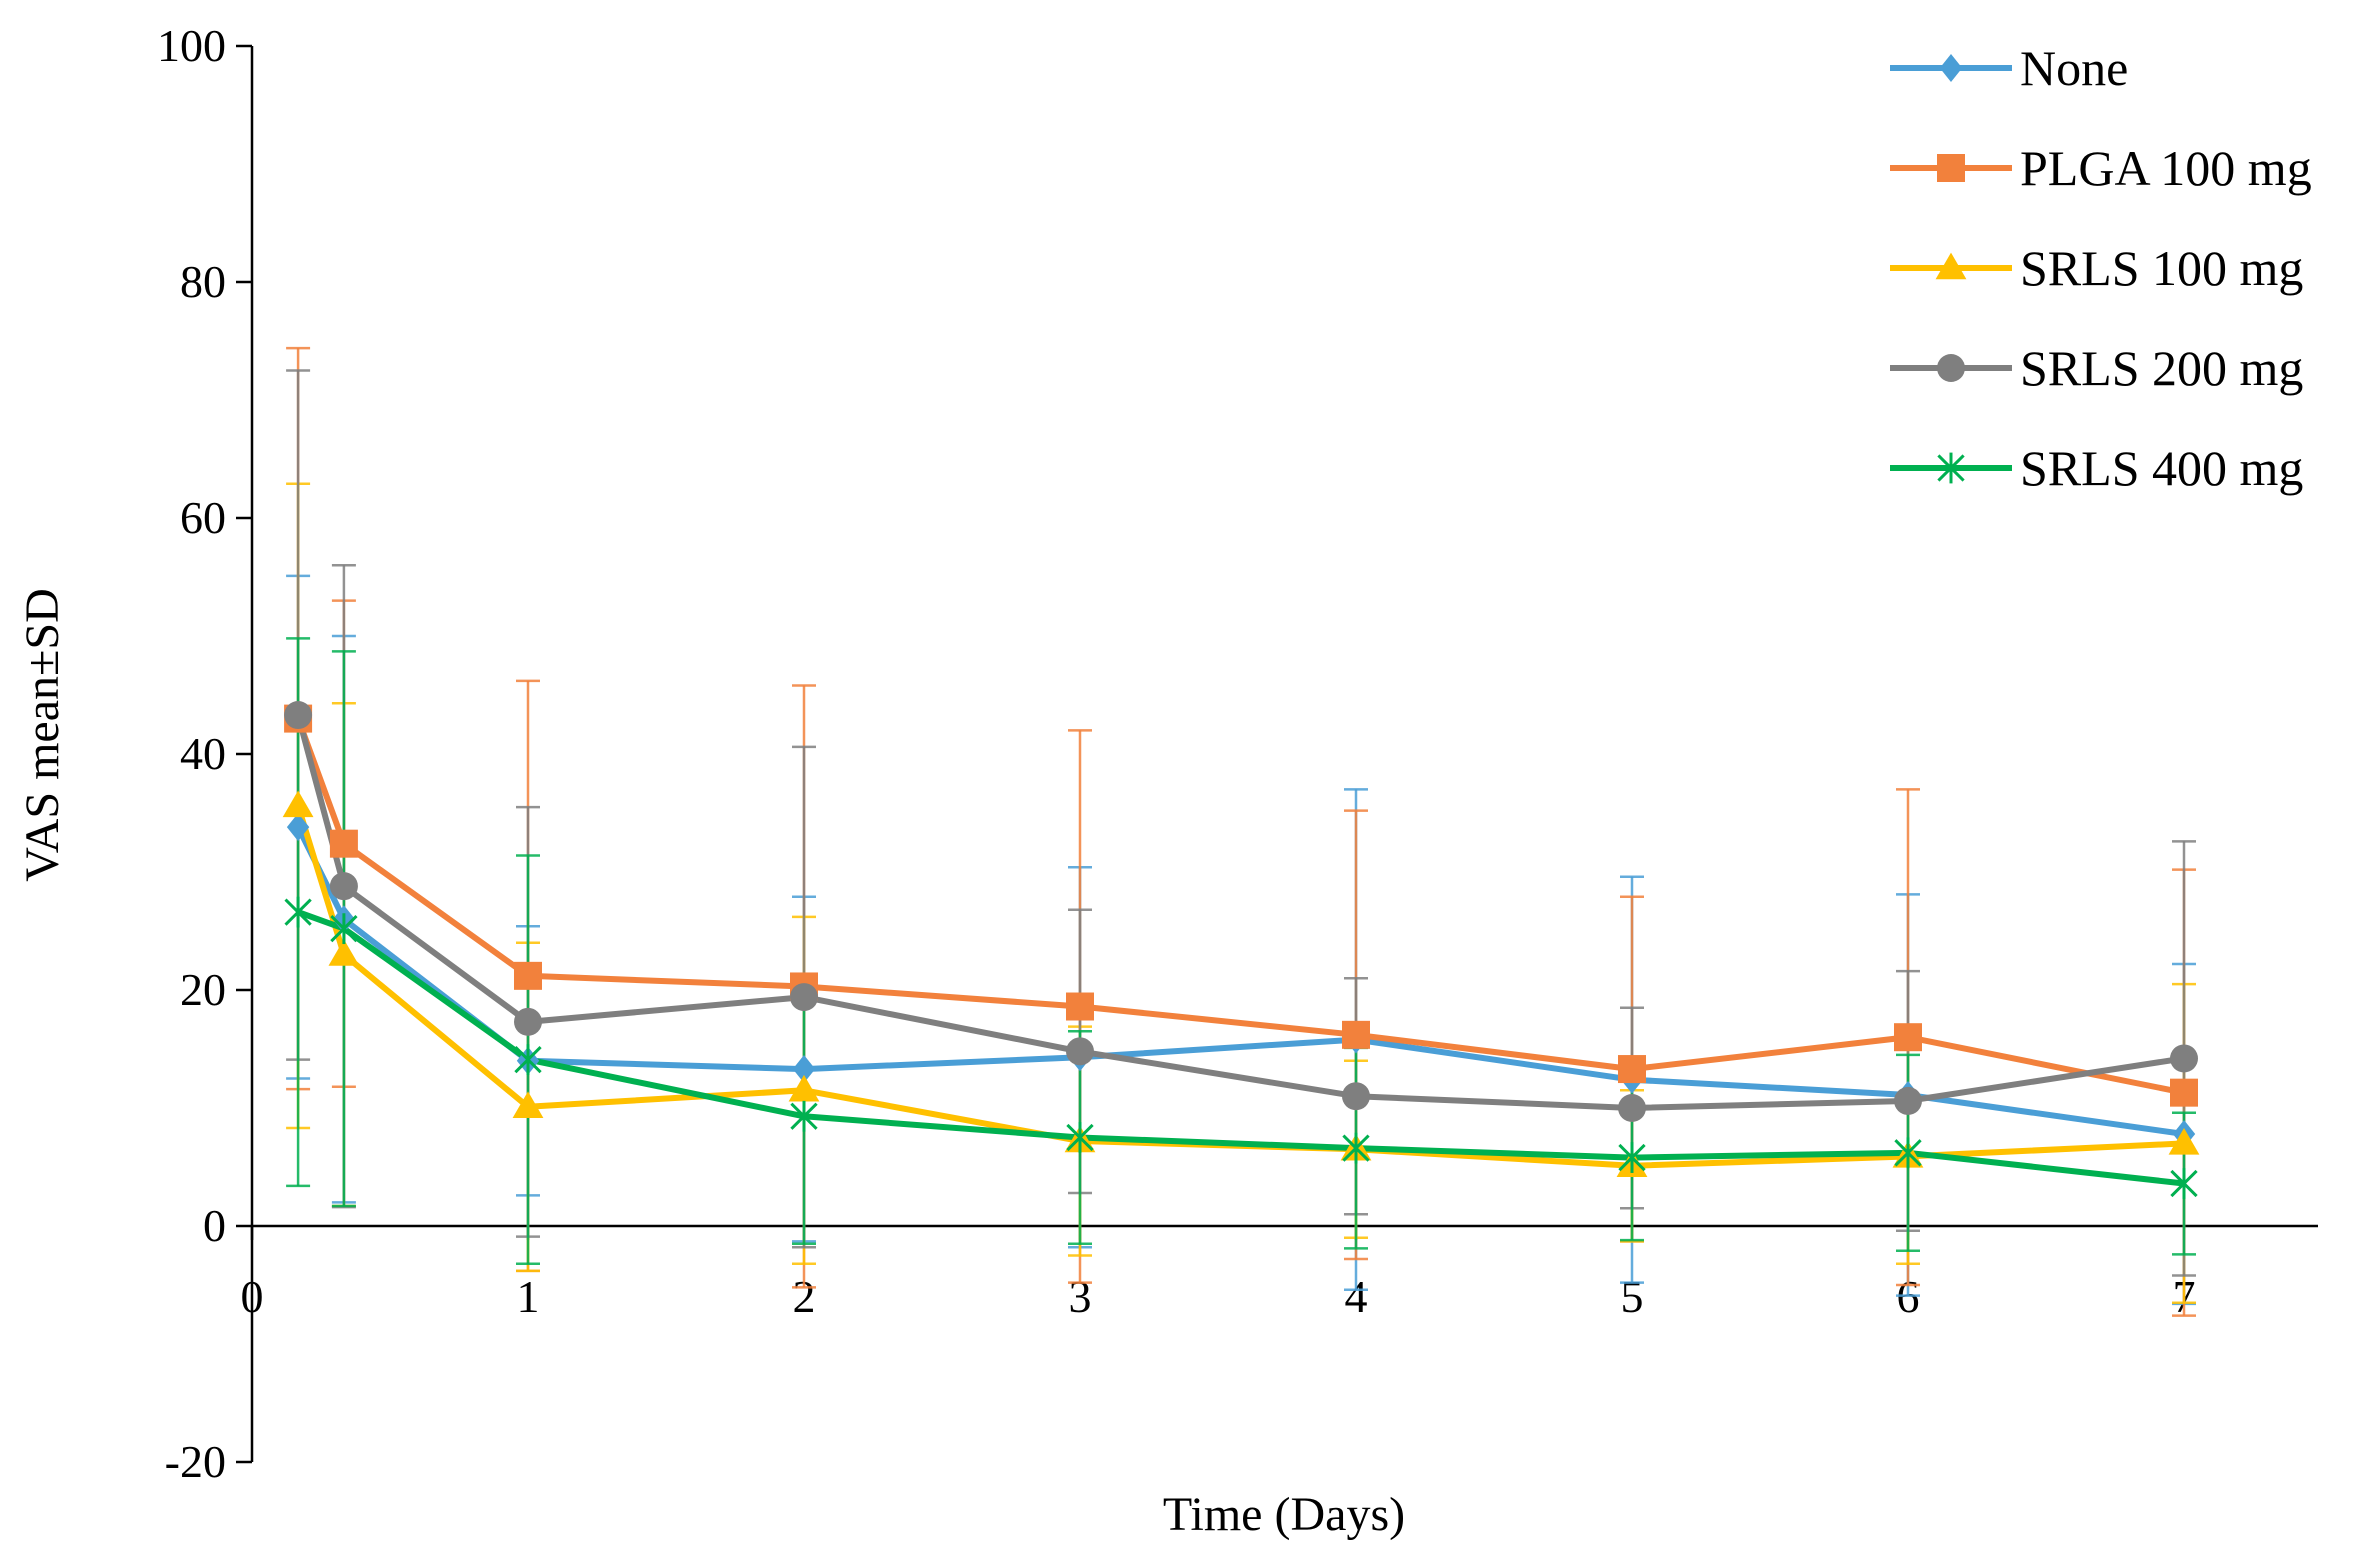 This screenshot has height=1559, width=2378. Describe the element at coordinates (2161, 268) in the screenshot. I see `legend-label: SRLS 100 mg` at that location.